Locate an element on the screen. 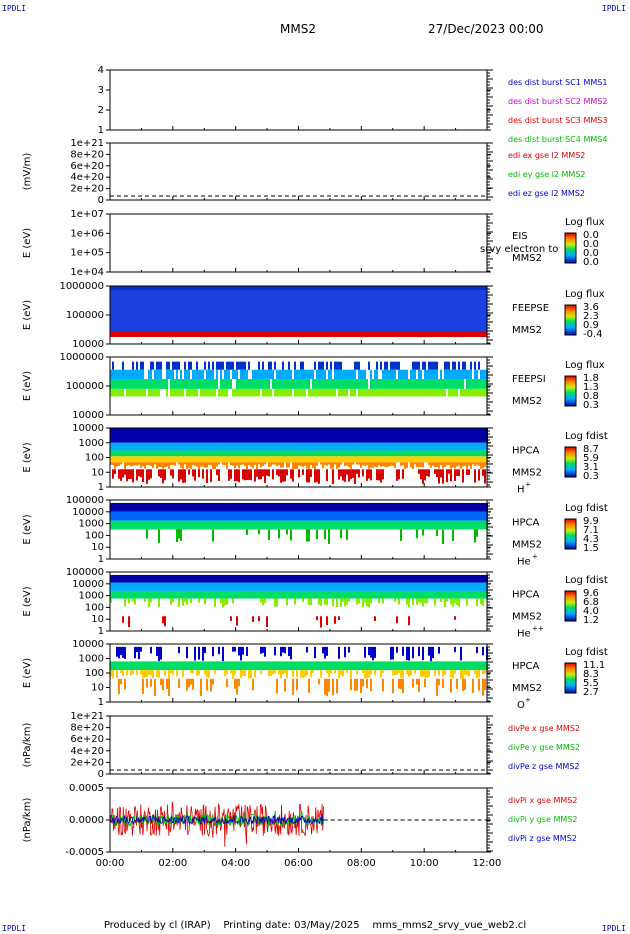 Image resolution: width=630 pixels, height=934 pixels. y-tick-label: 2e+20 is located at coordinates (87, 762).